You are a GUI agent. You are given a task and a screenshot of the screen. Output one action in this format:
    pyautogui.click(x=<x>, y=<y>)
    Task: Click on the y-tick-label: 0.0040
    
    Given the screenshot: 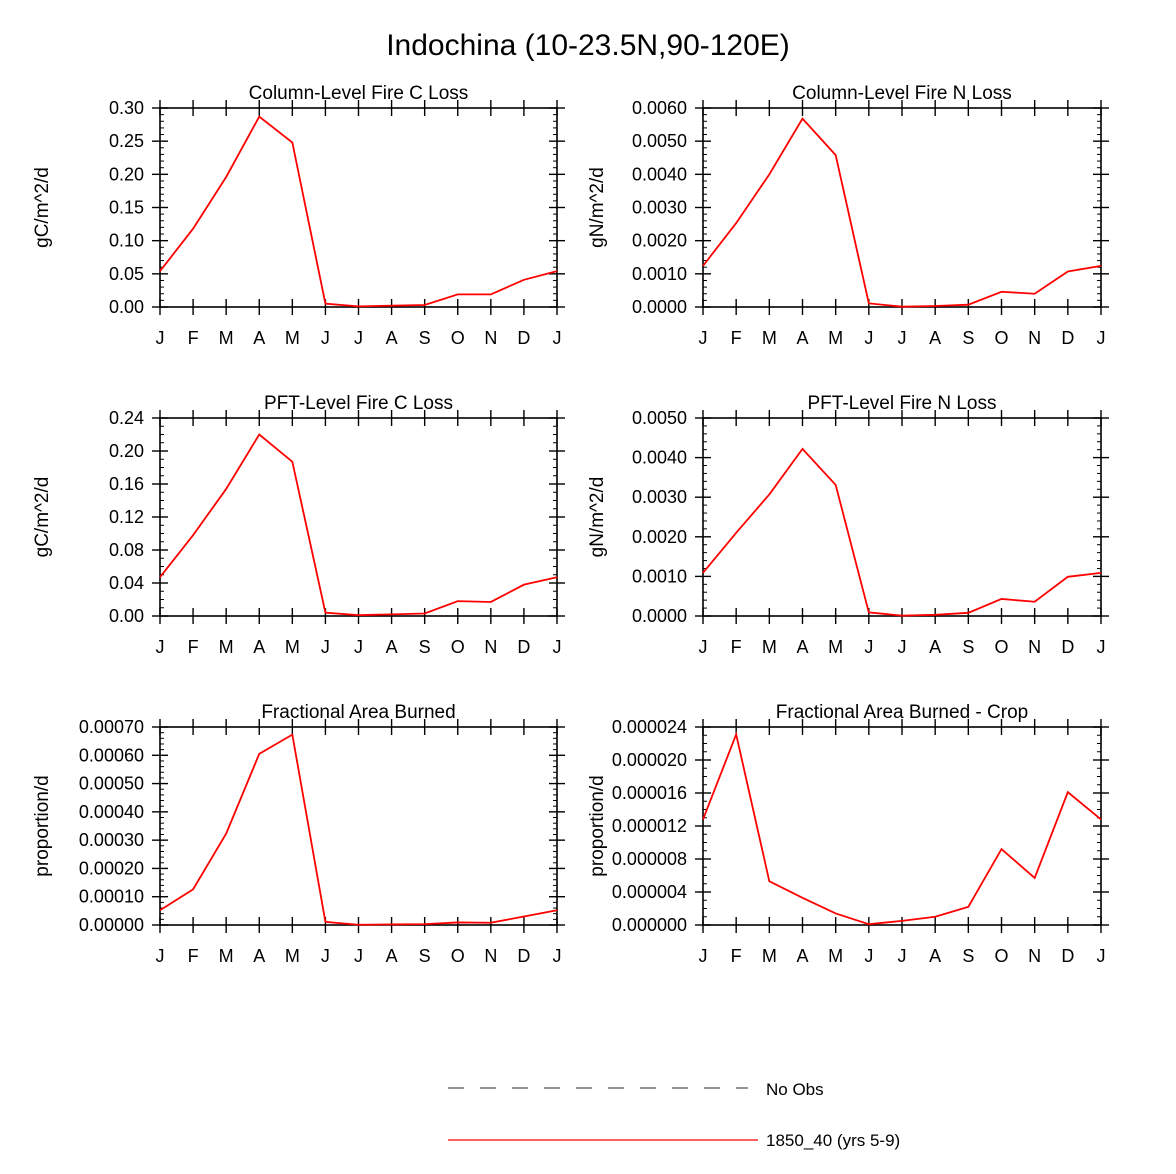 What is the action you would take?
    pyautogui.click(x=659, y=174)
    